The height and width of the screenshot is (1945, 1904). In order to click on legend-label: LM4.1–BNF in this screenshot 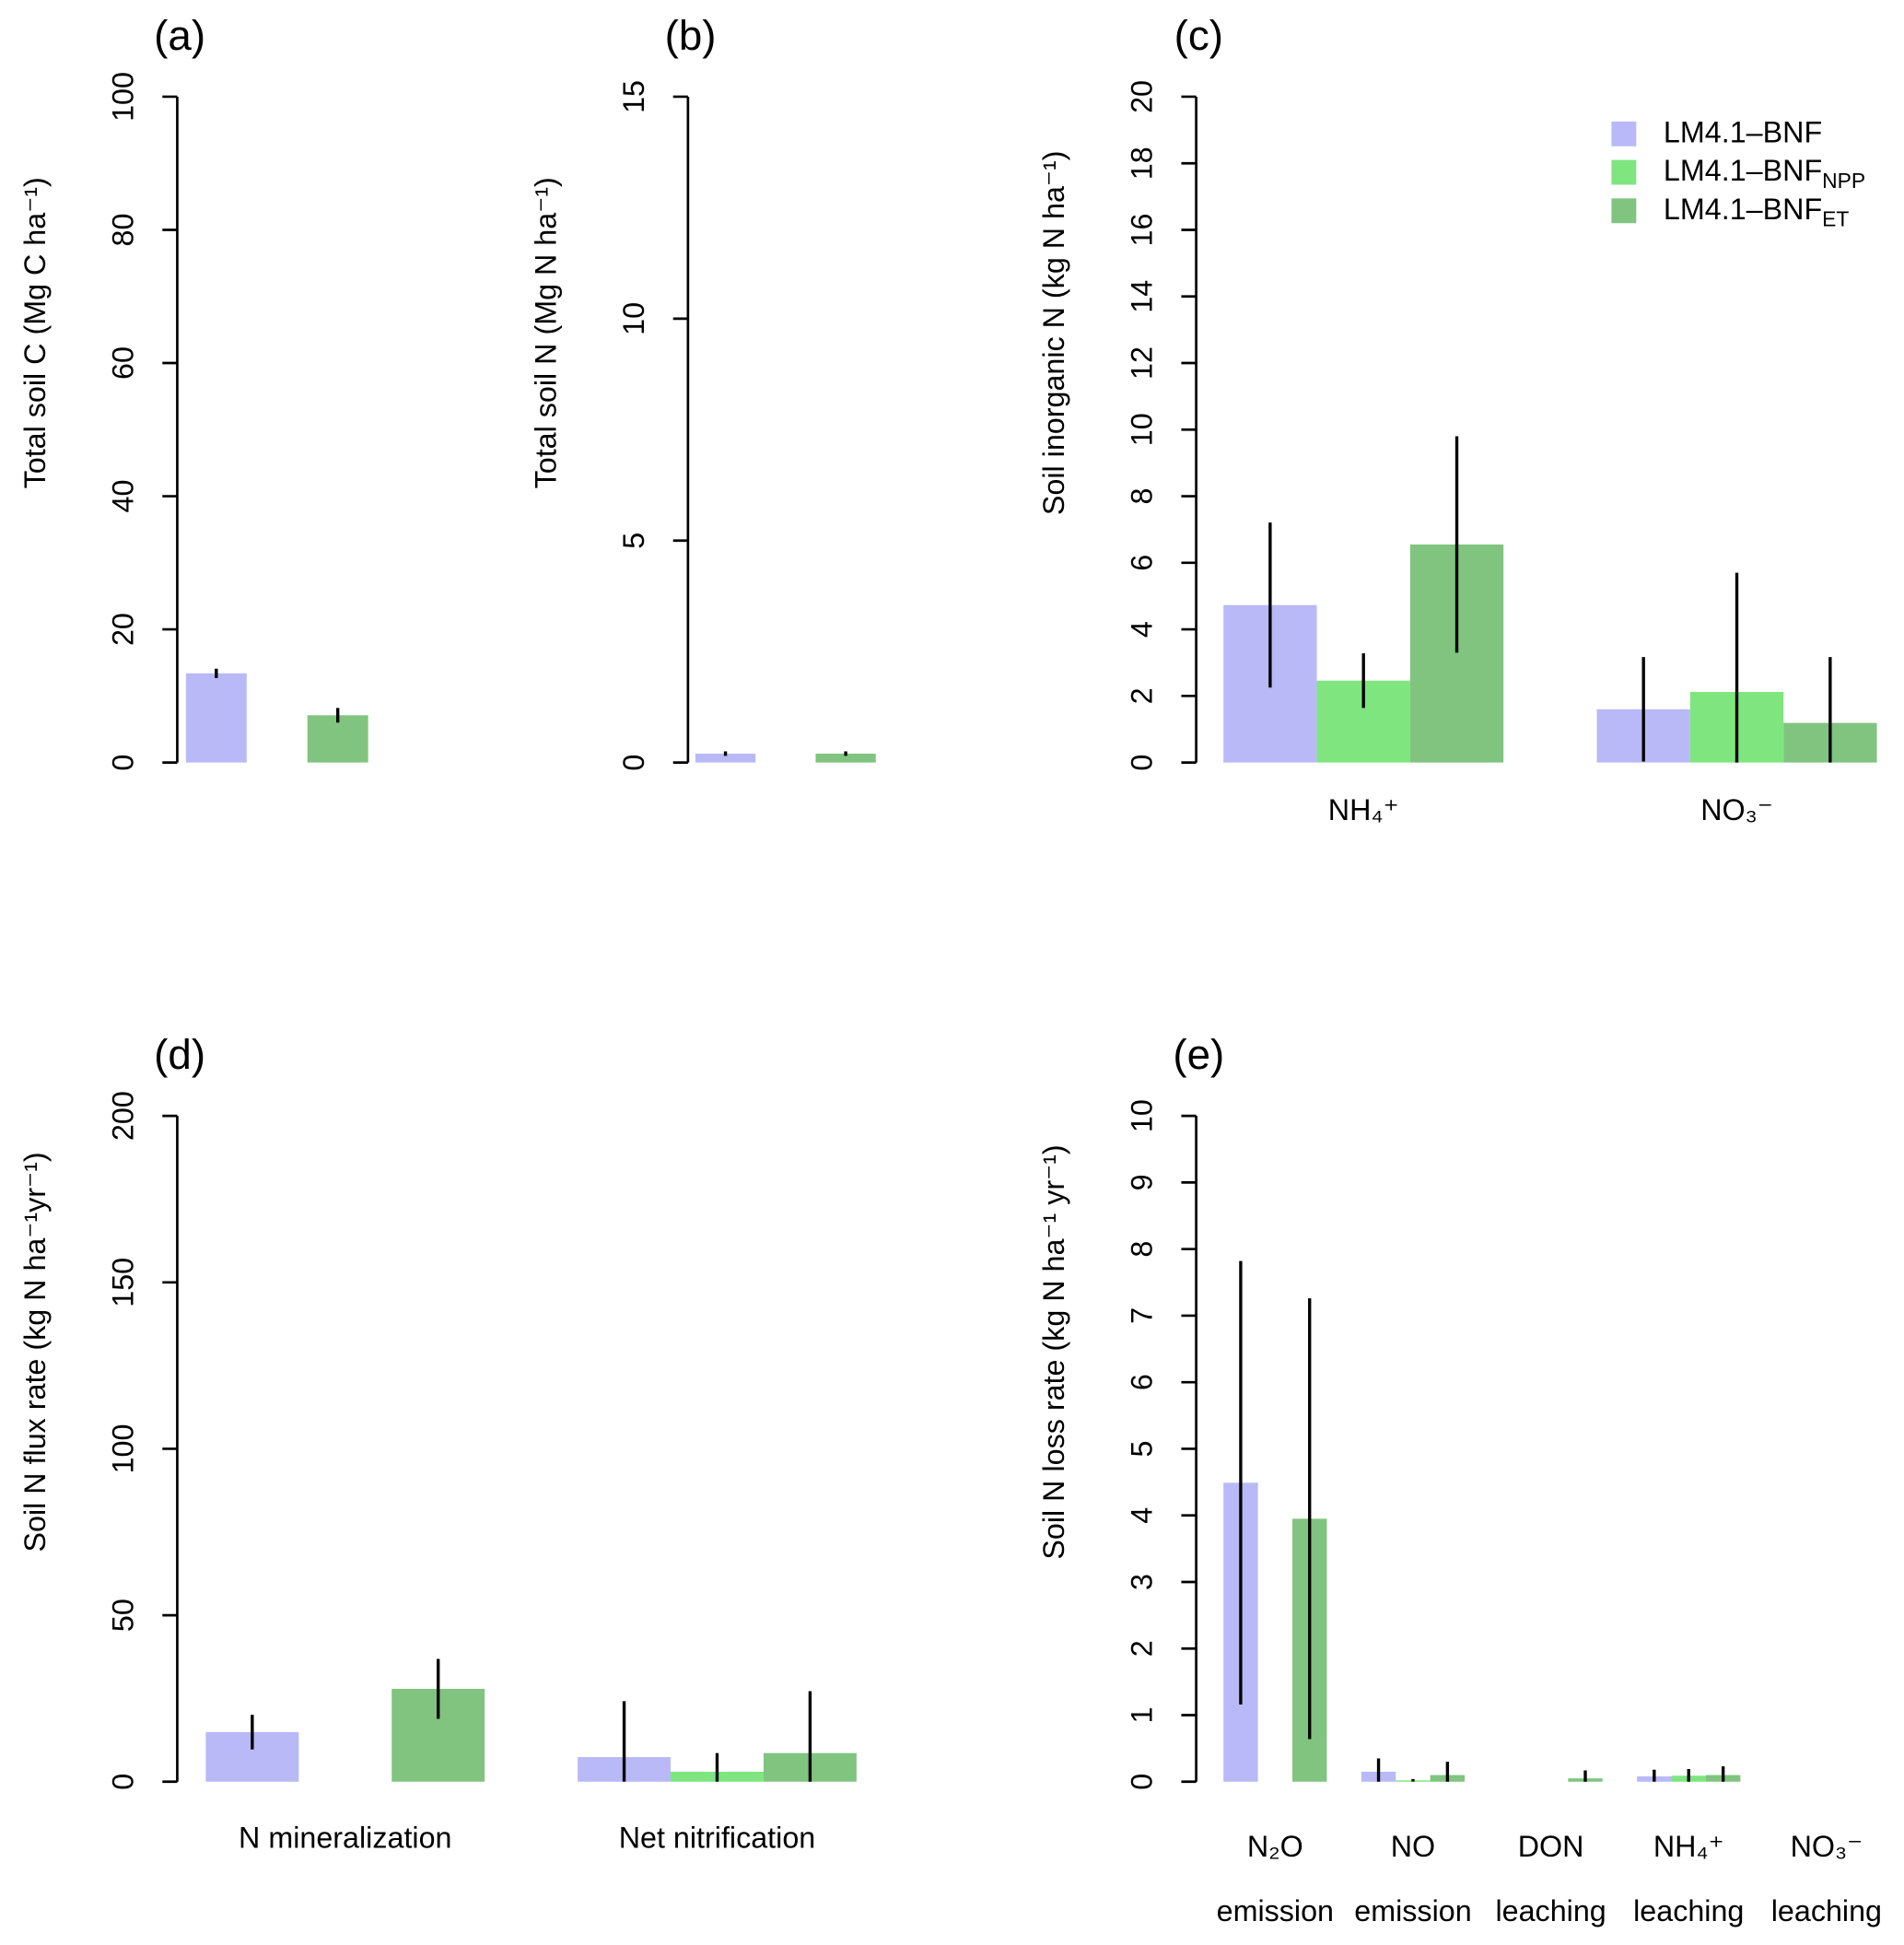, I will do `click(1743, 131)`.